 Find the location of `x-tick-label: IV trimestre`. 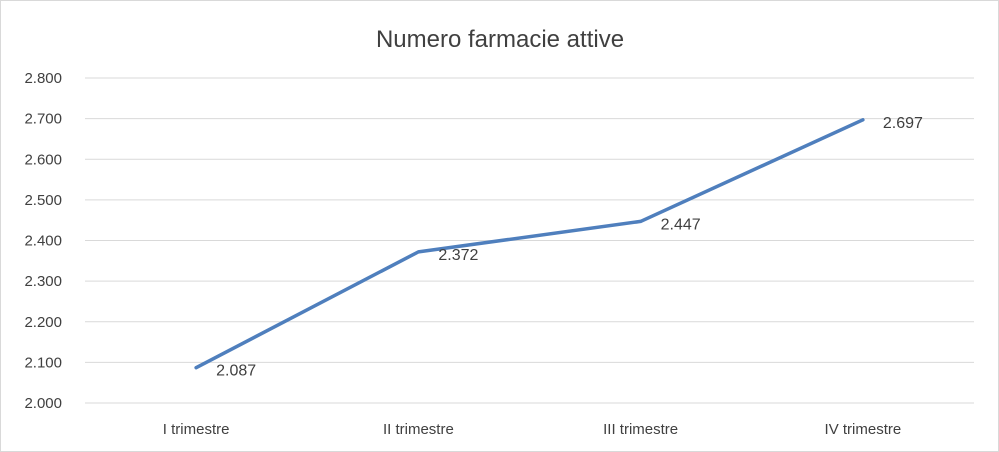

x-tick-label: IV trimestre is located at coordinates (863, 429).